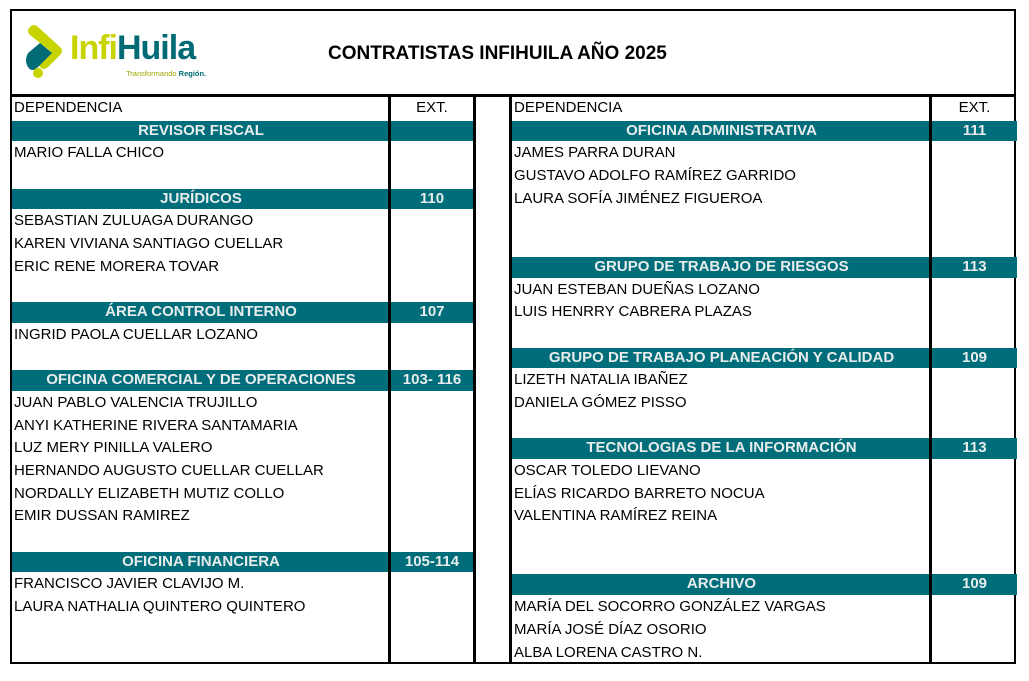 Image resolution: width=1029 pixels, height=681 pixels. I want to click on ext-cell: 103- 116, so click(430, 380).